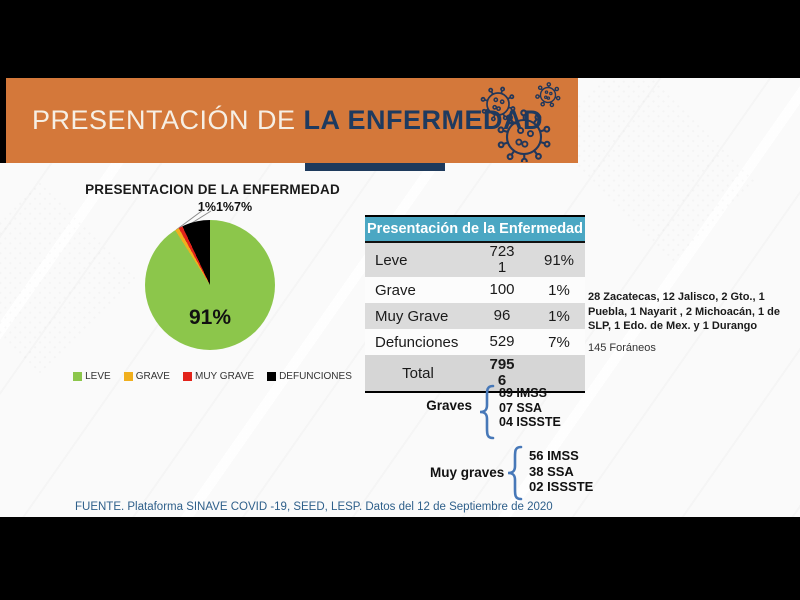  I want to click on row-value: 7231, so click(502, 259).